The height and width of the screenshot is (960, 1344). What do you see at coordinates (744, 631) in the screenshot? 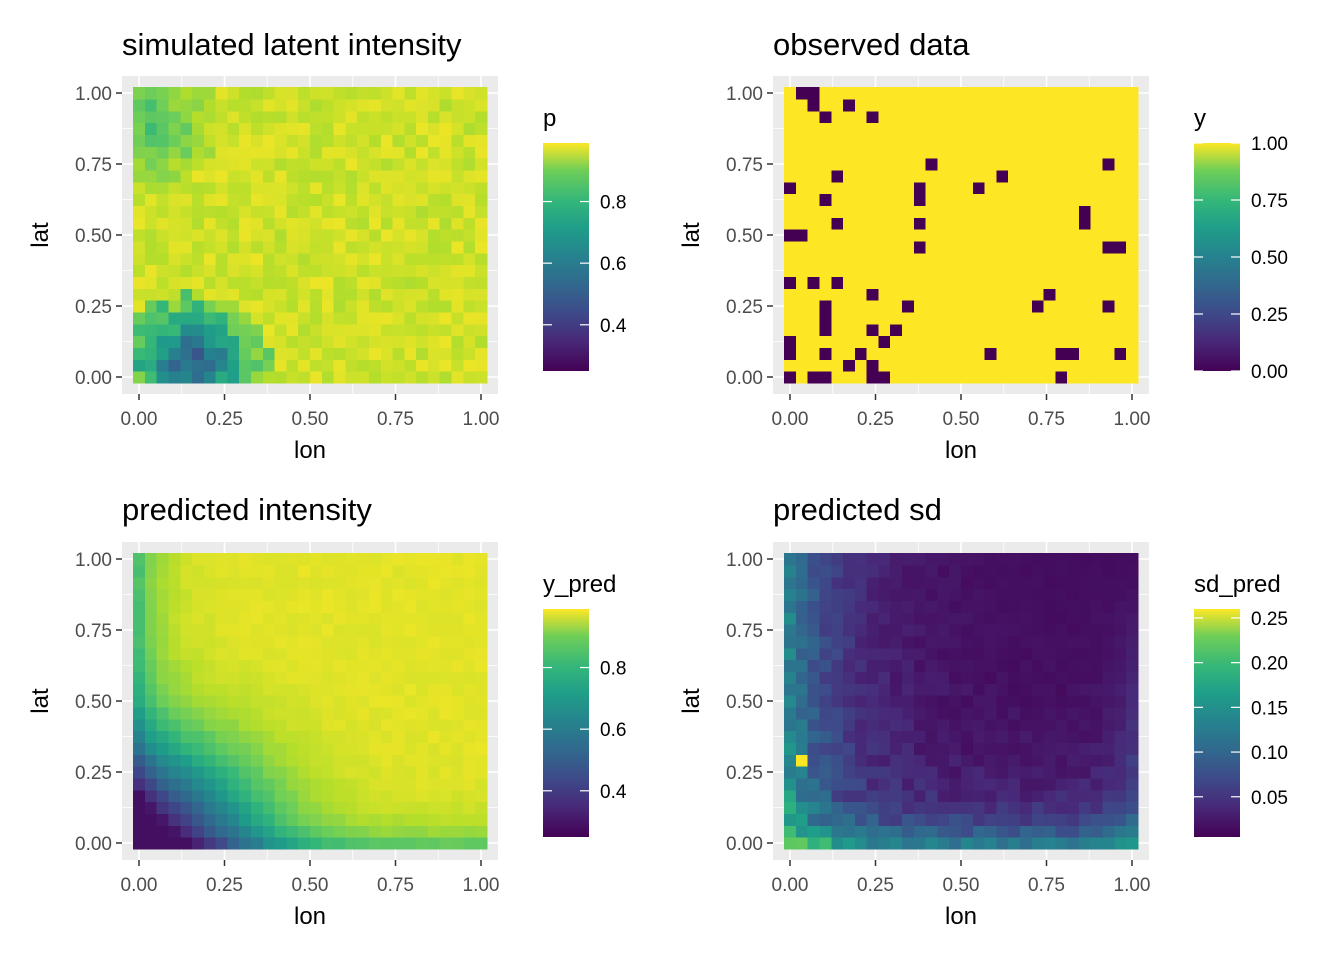
I see `y-tick-label: 0.75` at bounding box center [744, 631].